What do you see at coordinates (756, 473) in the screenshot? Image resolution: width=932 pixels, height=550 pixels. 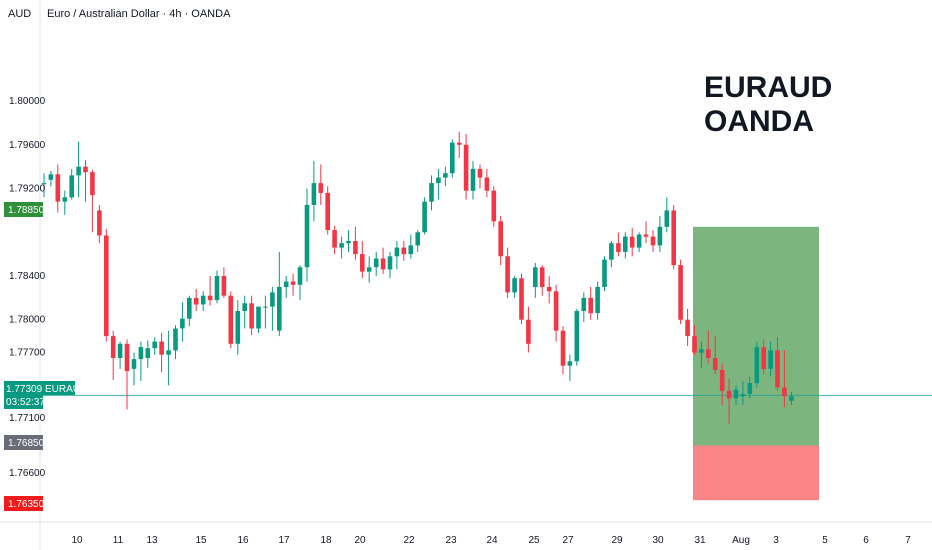 I see `stop-zone` at bounding box center [756, 473].